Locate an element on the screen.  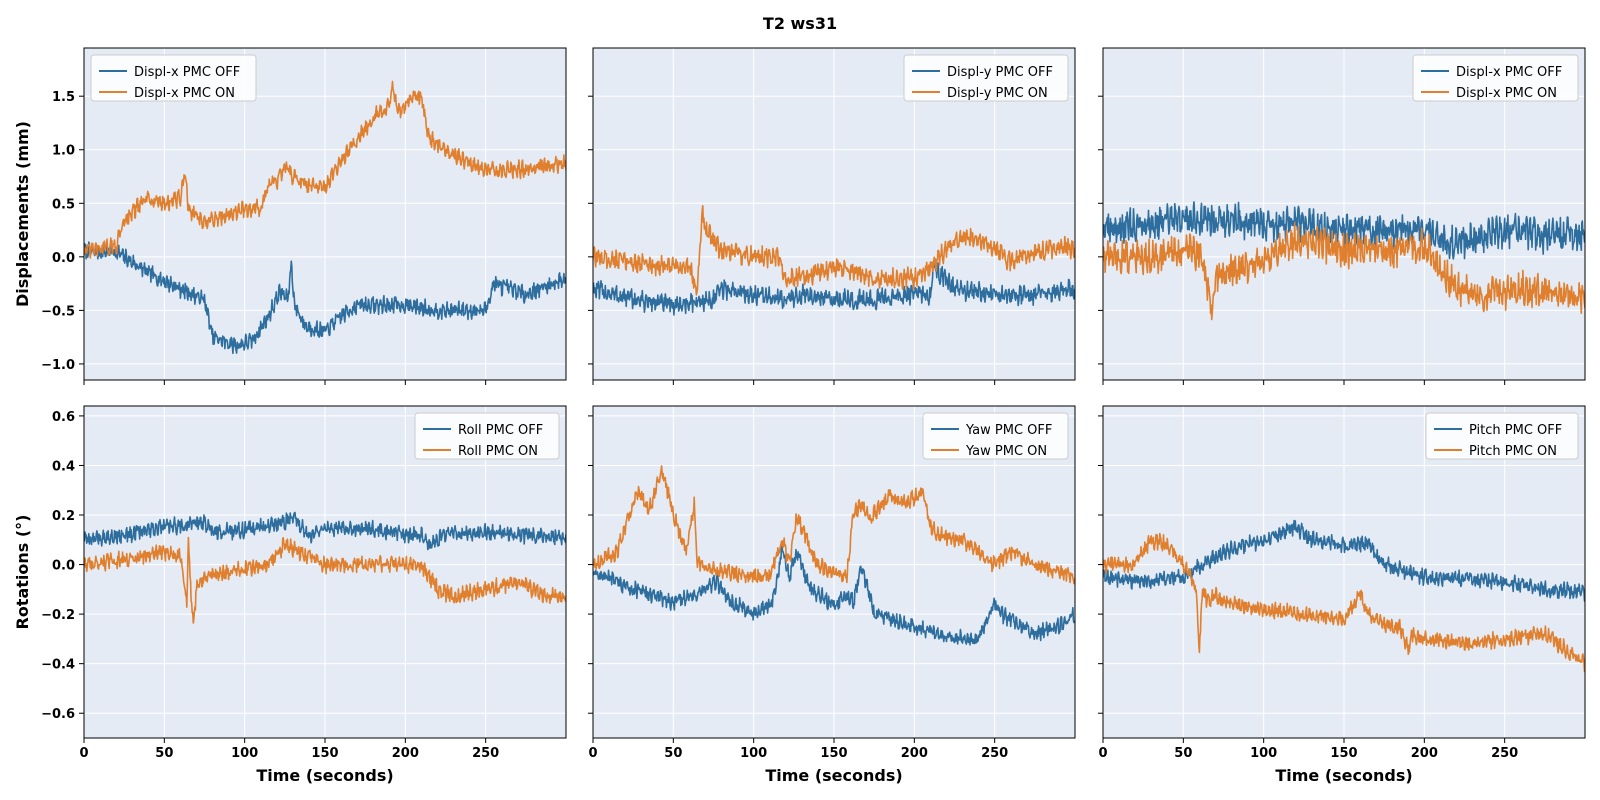
legend-label: Displ-y PMC ON is located at coordinates (997, 93).